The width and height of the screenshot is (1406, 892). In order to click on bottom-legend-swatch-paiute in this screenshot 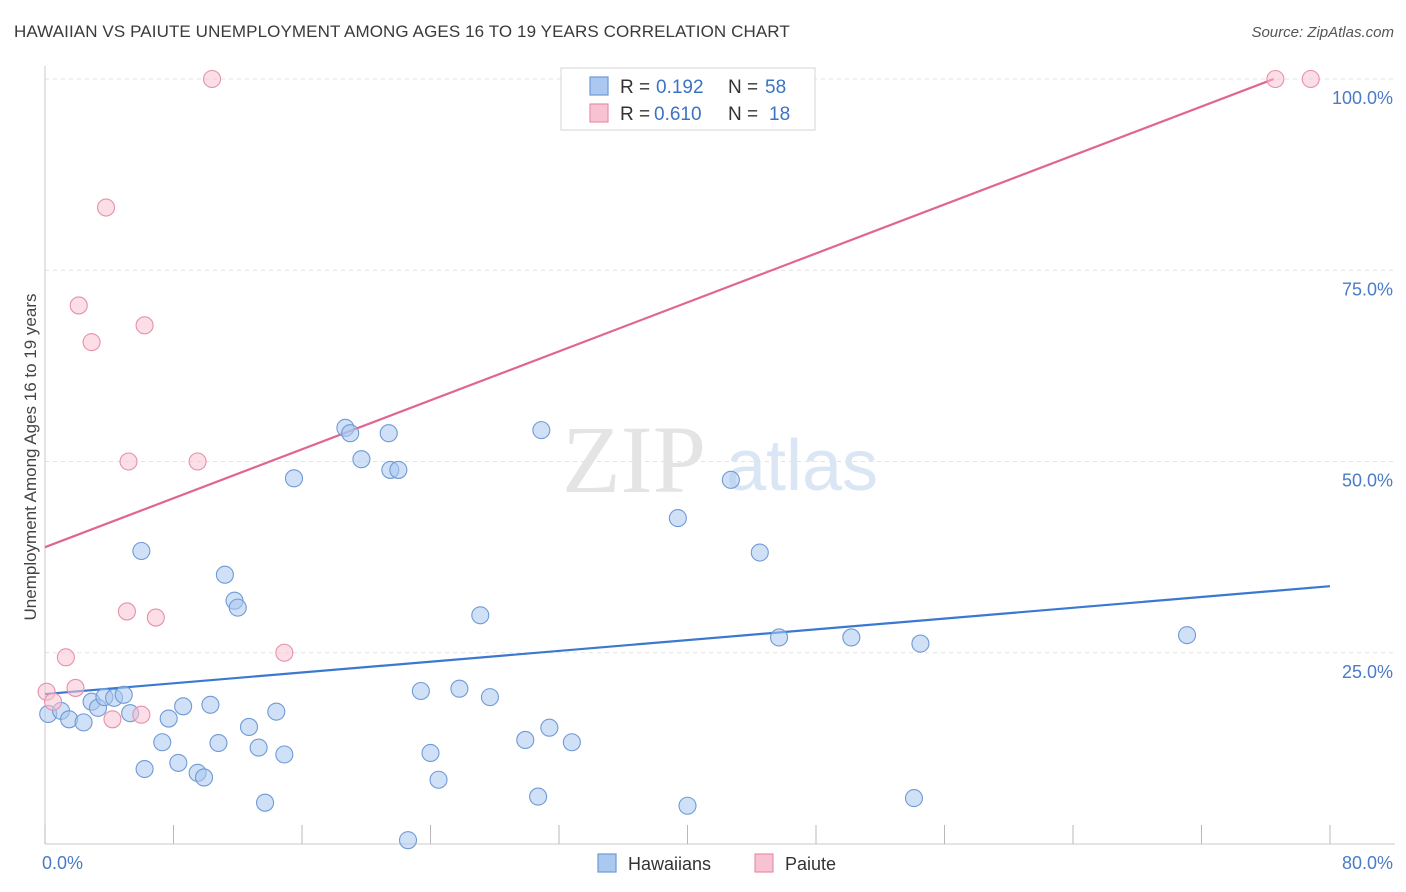, I will do `click(764, 863)`.